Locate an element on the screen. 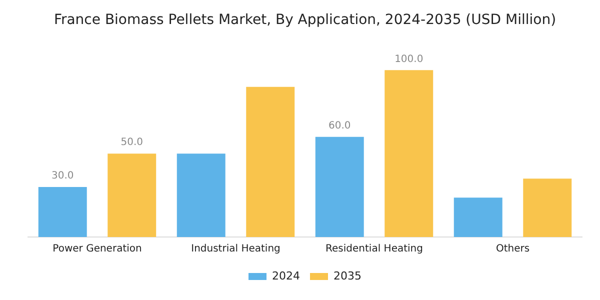  data-label: 50.0 is located at coordinates (132, 142).